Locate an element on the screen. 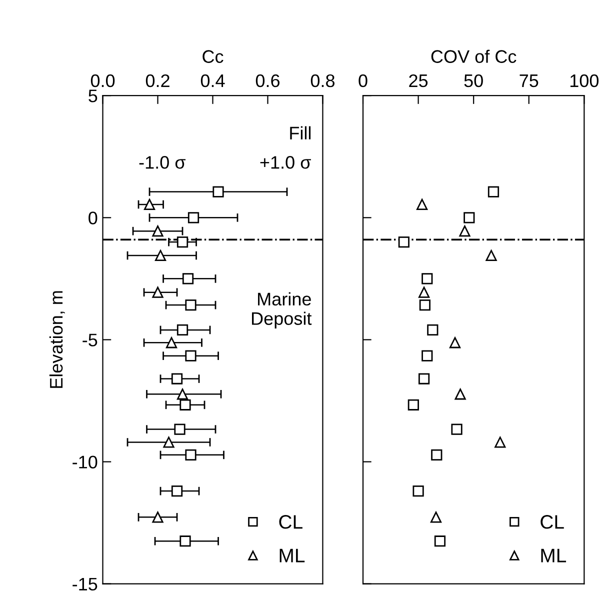 Image resolution: width=601 pixels, height=605 pixels. x-axis-title: COV of Cc is located at coordinates (473, 56).